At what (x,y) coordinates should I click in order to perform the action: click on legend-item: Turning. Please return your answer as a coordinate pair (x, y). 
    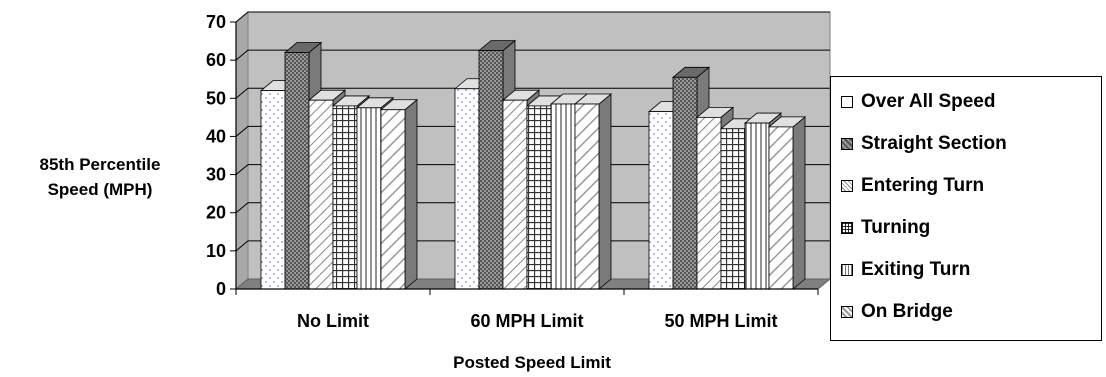
    Looking at the image, I should click on (885, 228).